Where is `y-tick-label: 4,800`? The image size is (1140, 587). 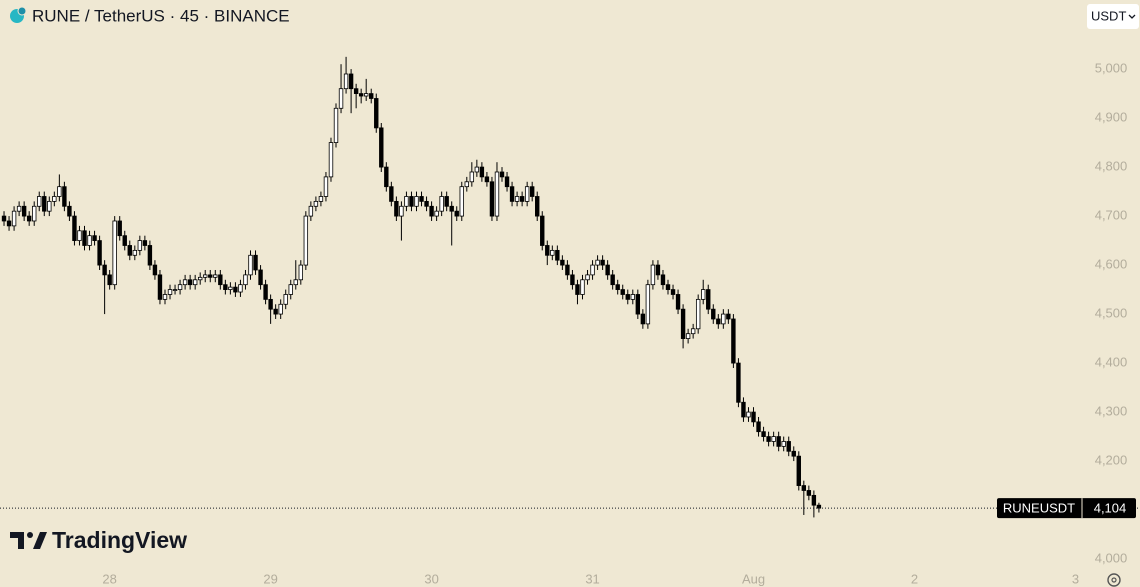
y-tick-label: 4,800 is located at coordinates (1111, 166).